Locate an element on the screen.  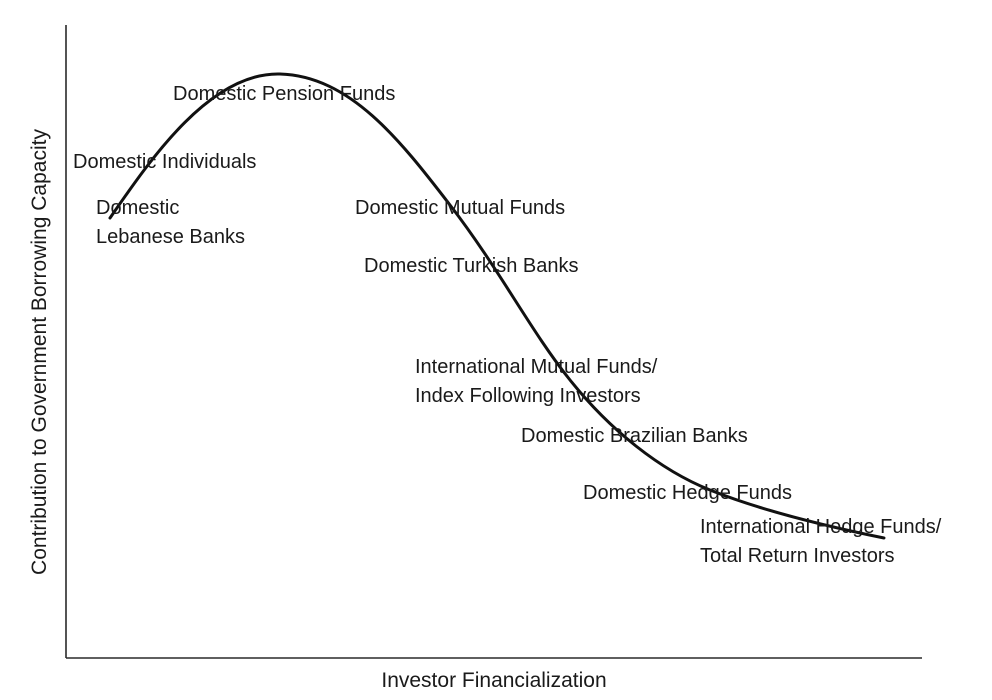
label-domestic-lebanese-banks-line2: Lebanese Banks is located at coordinates (170, 237).